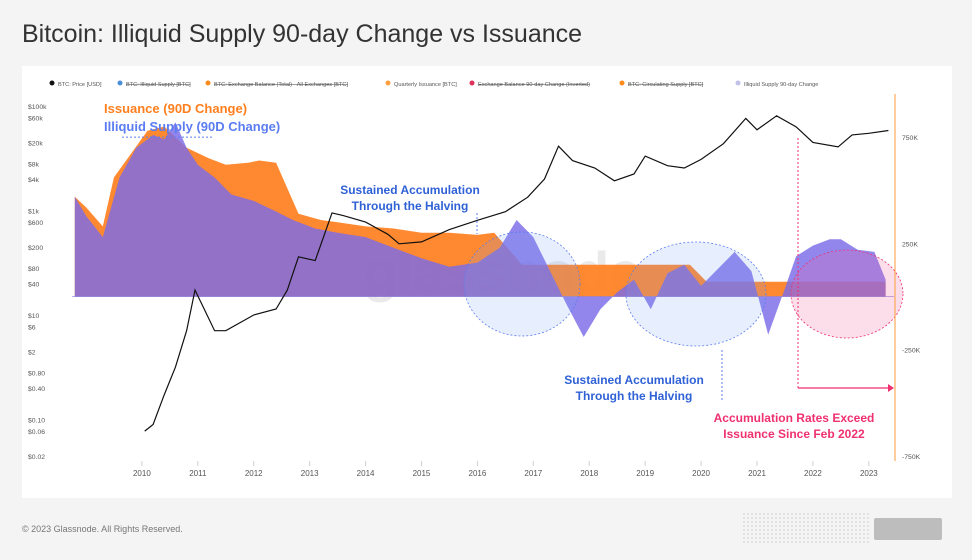  What do you see at coordinates (781, 85) in the screenshot?
I see `legend-label: Illiquid Supply 90-day Change` at bounding box center [781, 85].